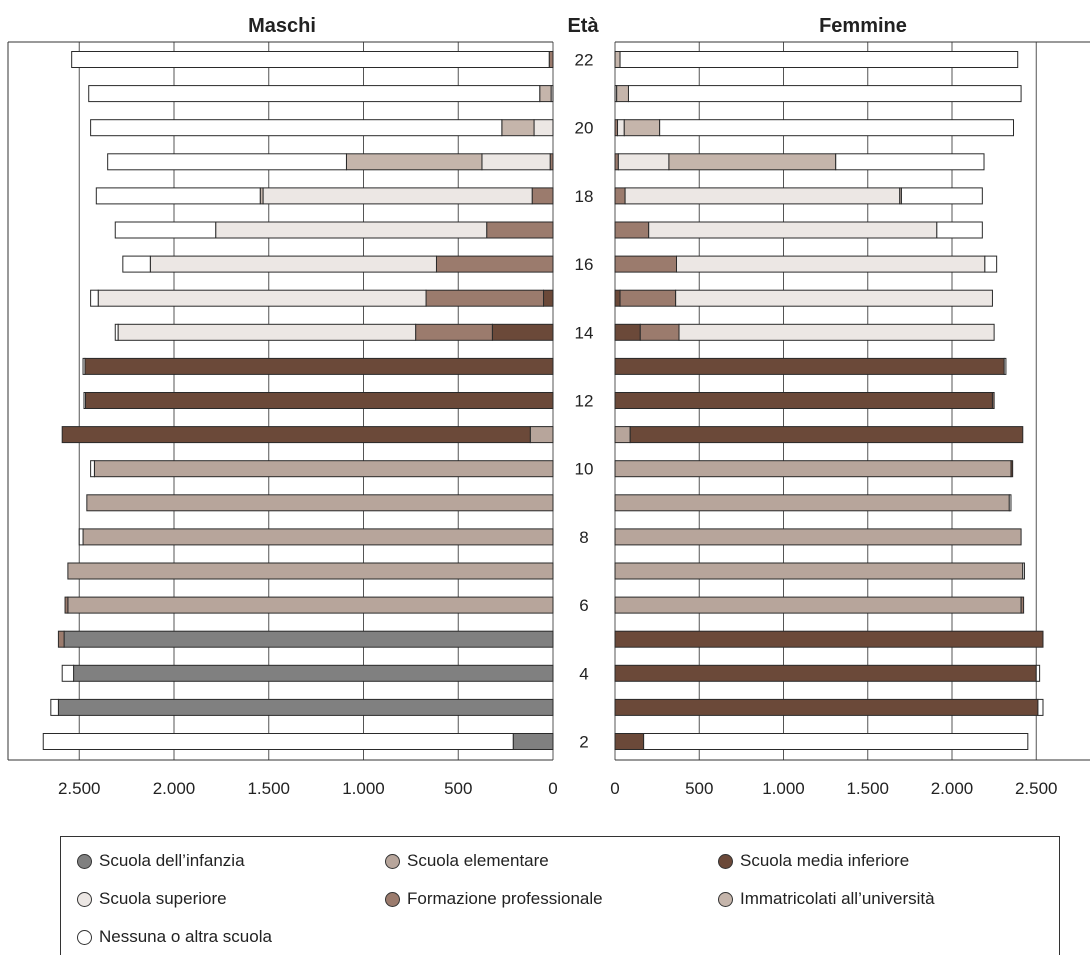 This screenshot has width=1090, height=955. Describe the element at coordinates (84, 861) in the screenshot. I see `legend-swatch-infanzia` at that location.